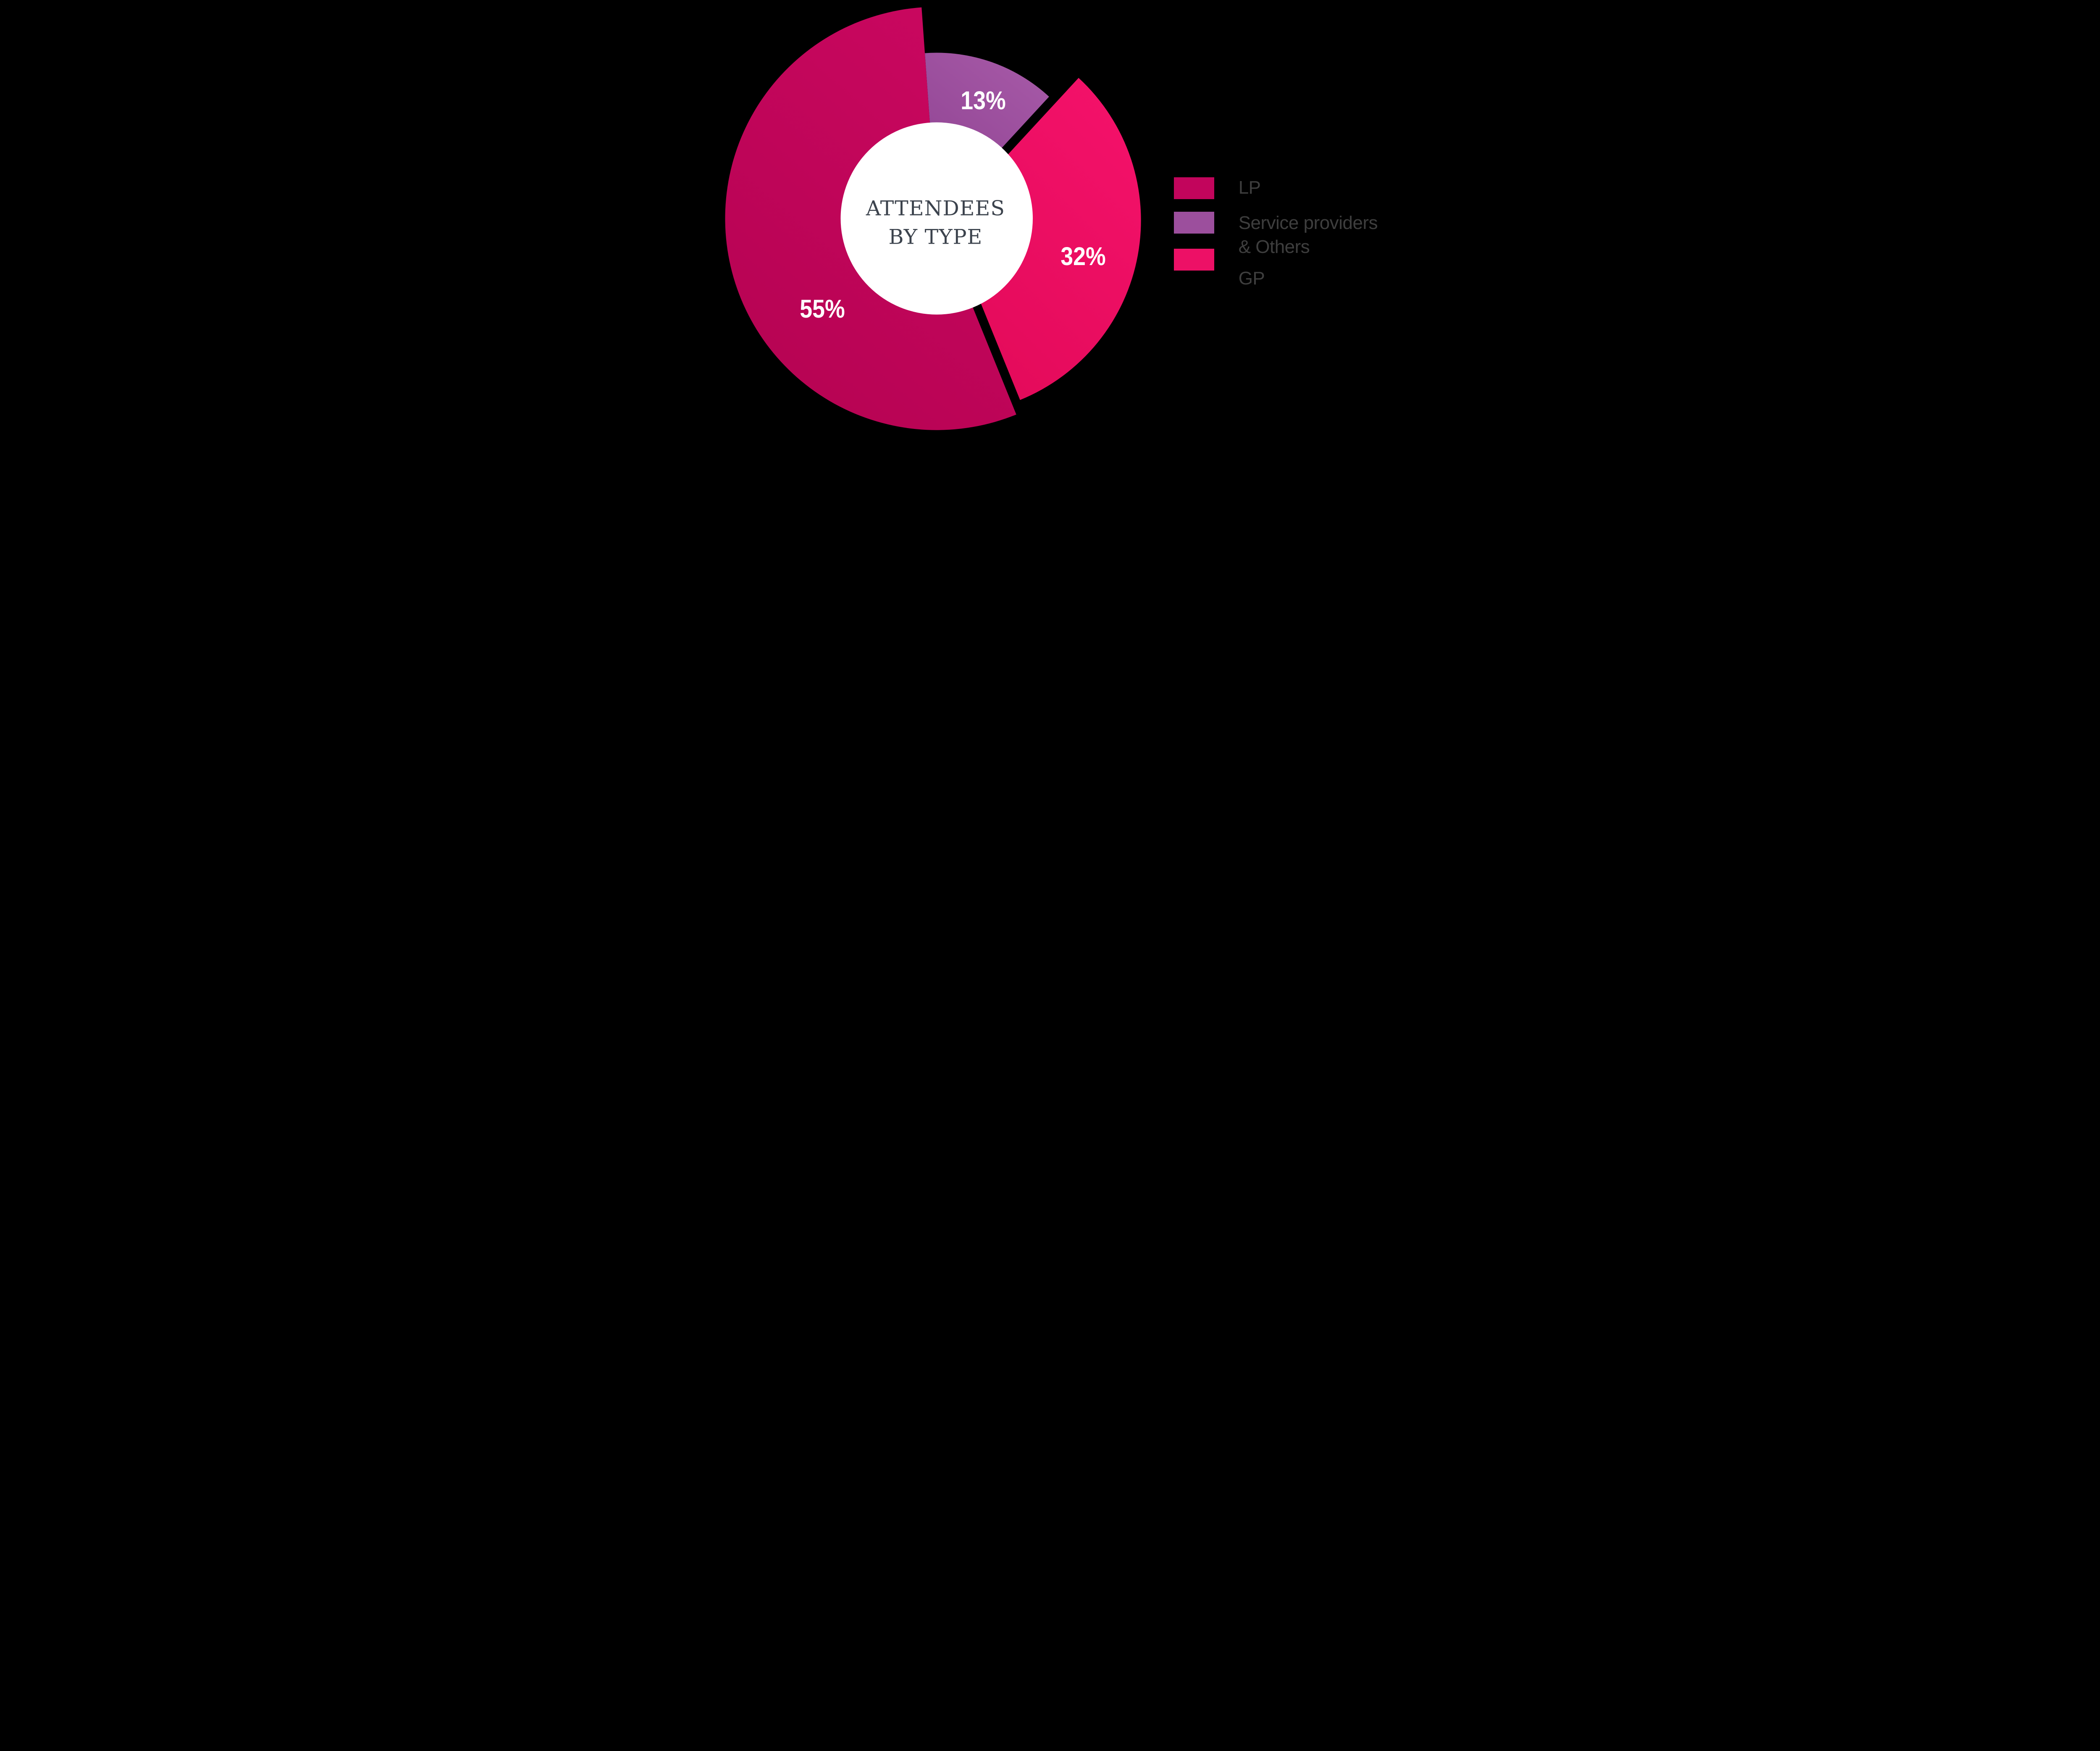  What do you see at coordinates (822, 308) in the screenshot?
I see `pct-label-lp: 55%` at bounding box center [822, 308].